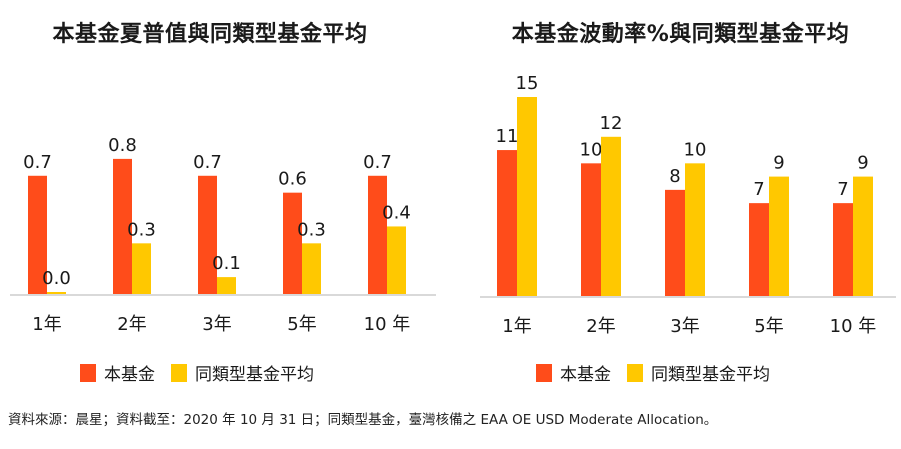  What do you see at coordinates (527, 83) in the screenshot?
I see `data-label-peer: 15` at bounding box center [527, 83].